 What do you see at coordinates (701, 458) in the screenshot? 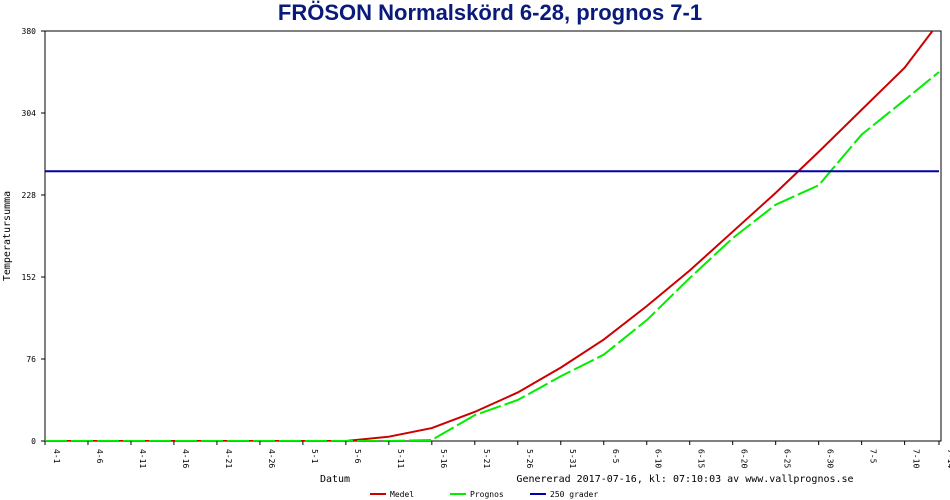
I see `x-tick-label: 6-15` at bounding box center [701, 458].